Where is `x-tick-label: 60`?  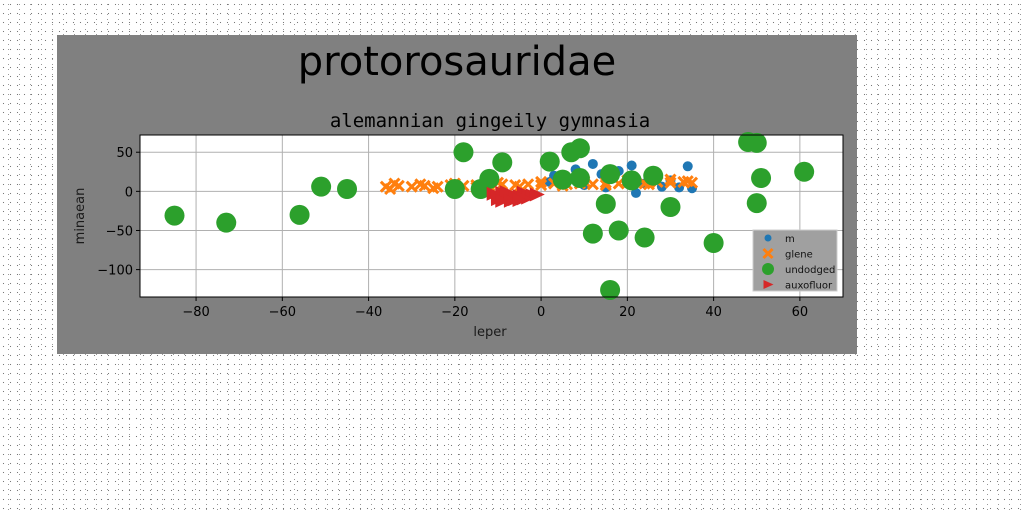 x-tick-label: 60 is located at coordinates (800, 312).